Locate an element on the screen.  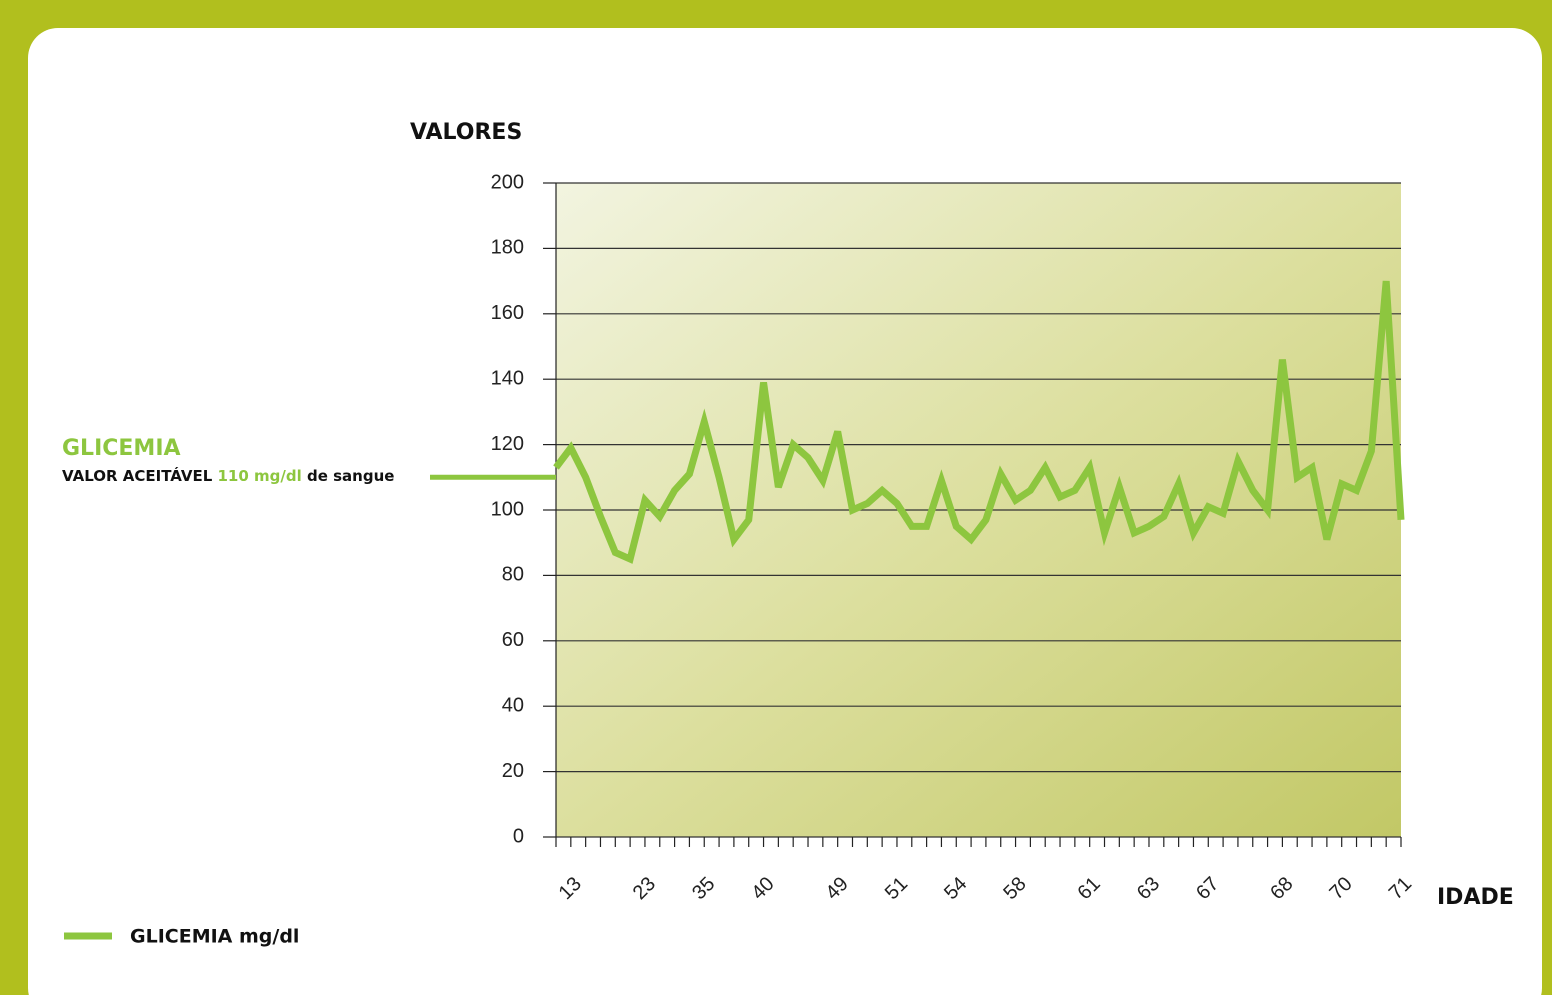
x-axis-label: IDADE is located at coordinates (1475, 897).